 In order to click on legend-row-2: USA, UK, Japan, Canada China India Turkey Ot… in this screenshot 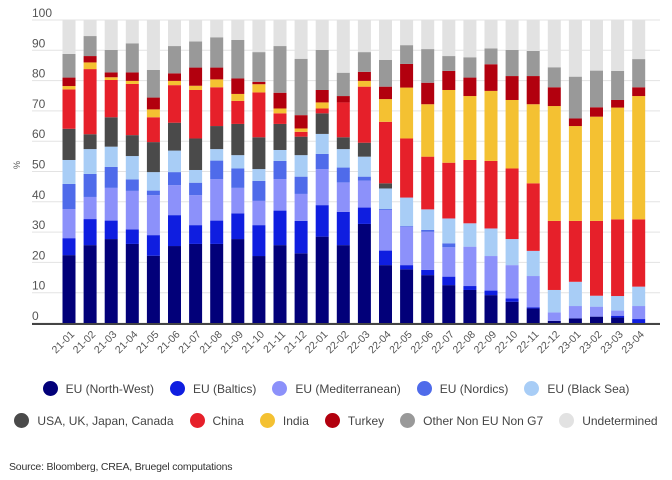, I will do `click(336, 420)`.